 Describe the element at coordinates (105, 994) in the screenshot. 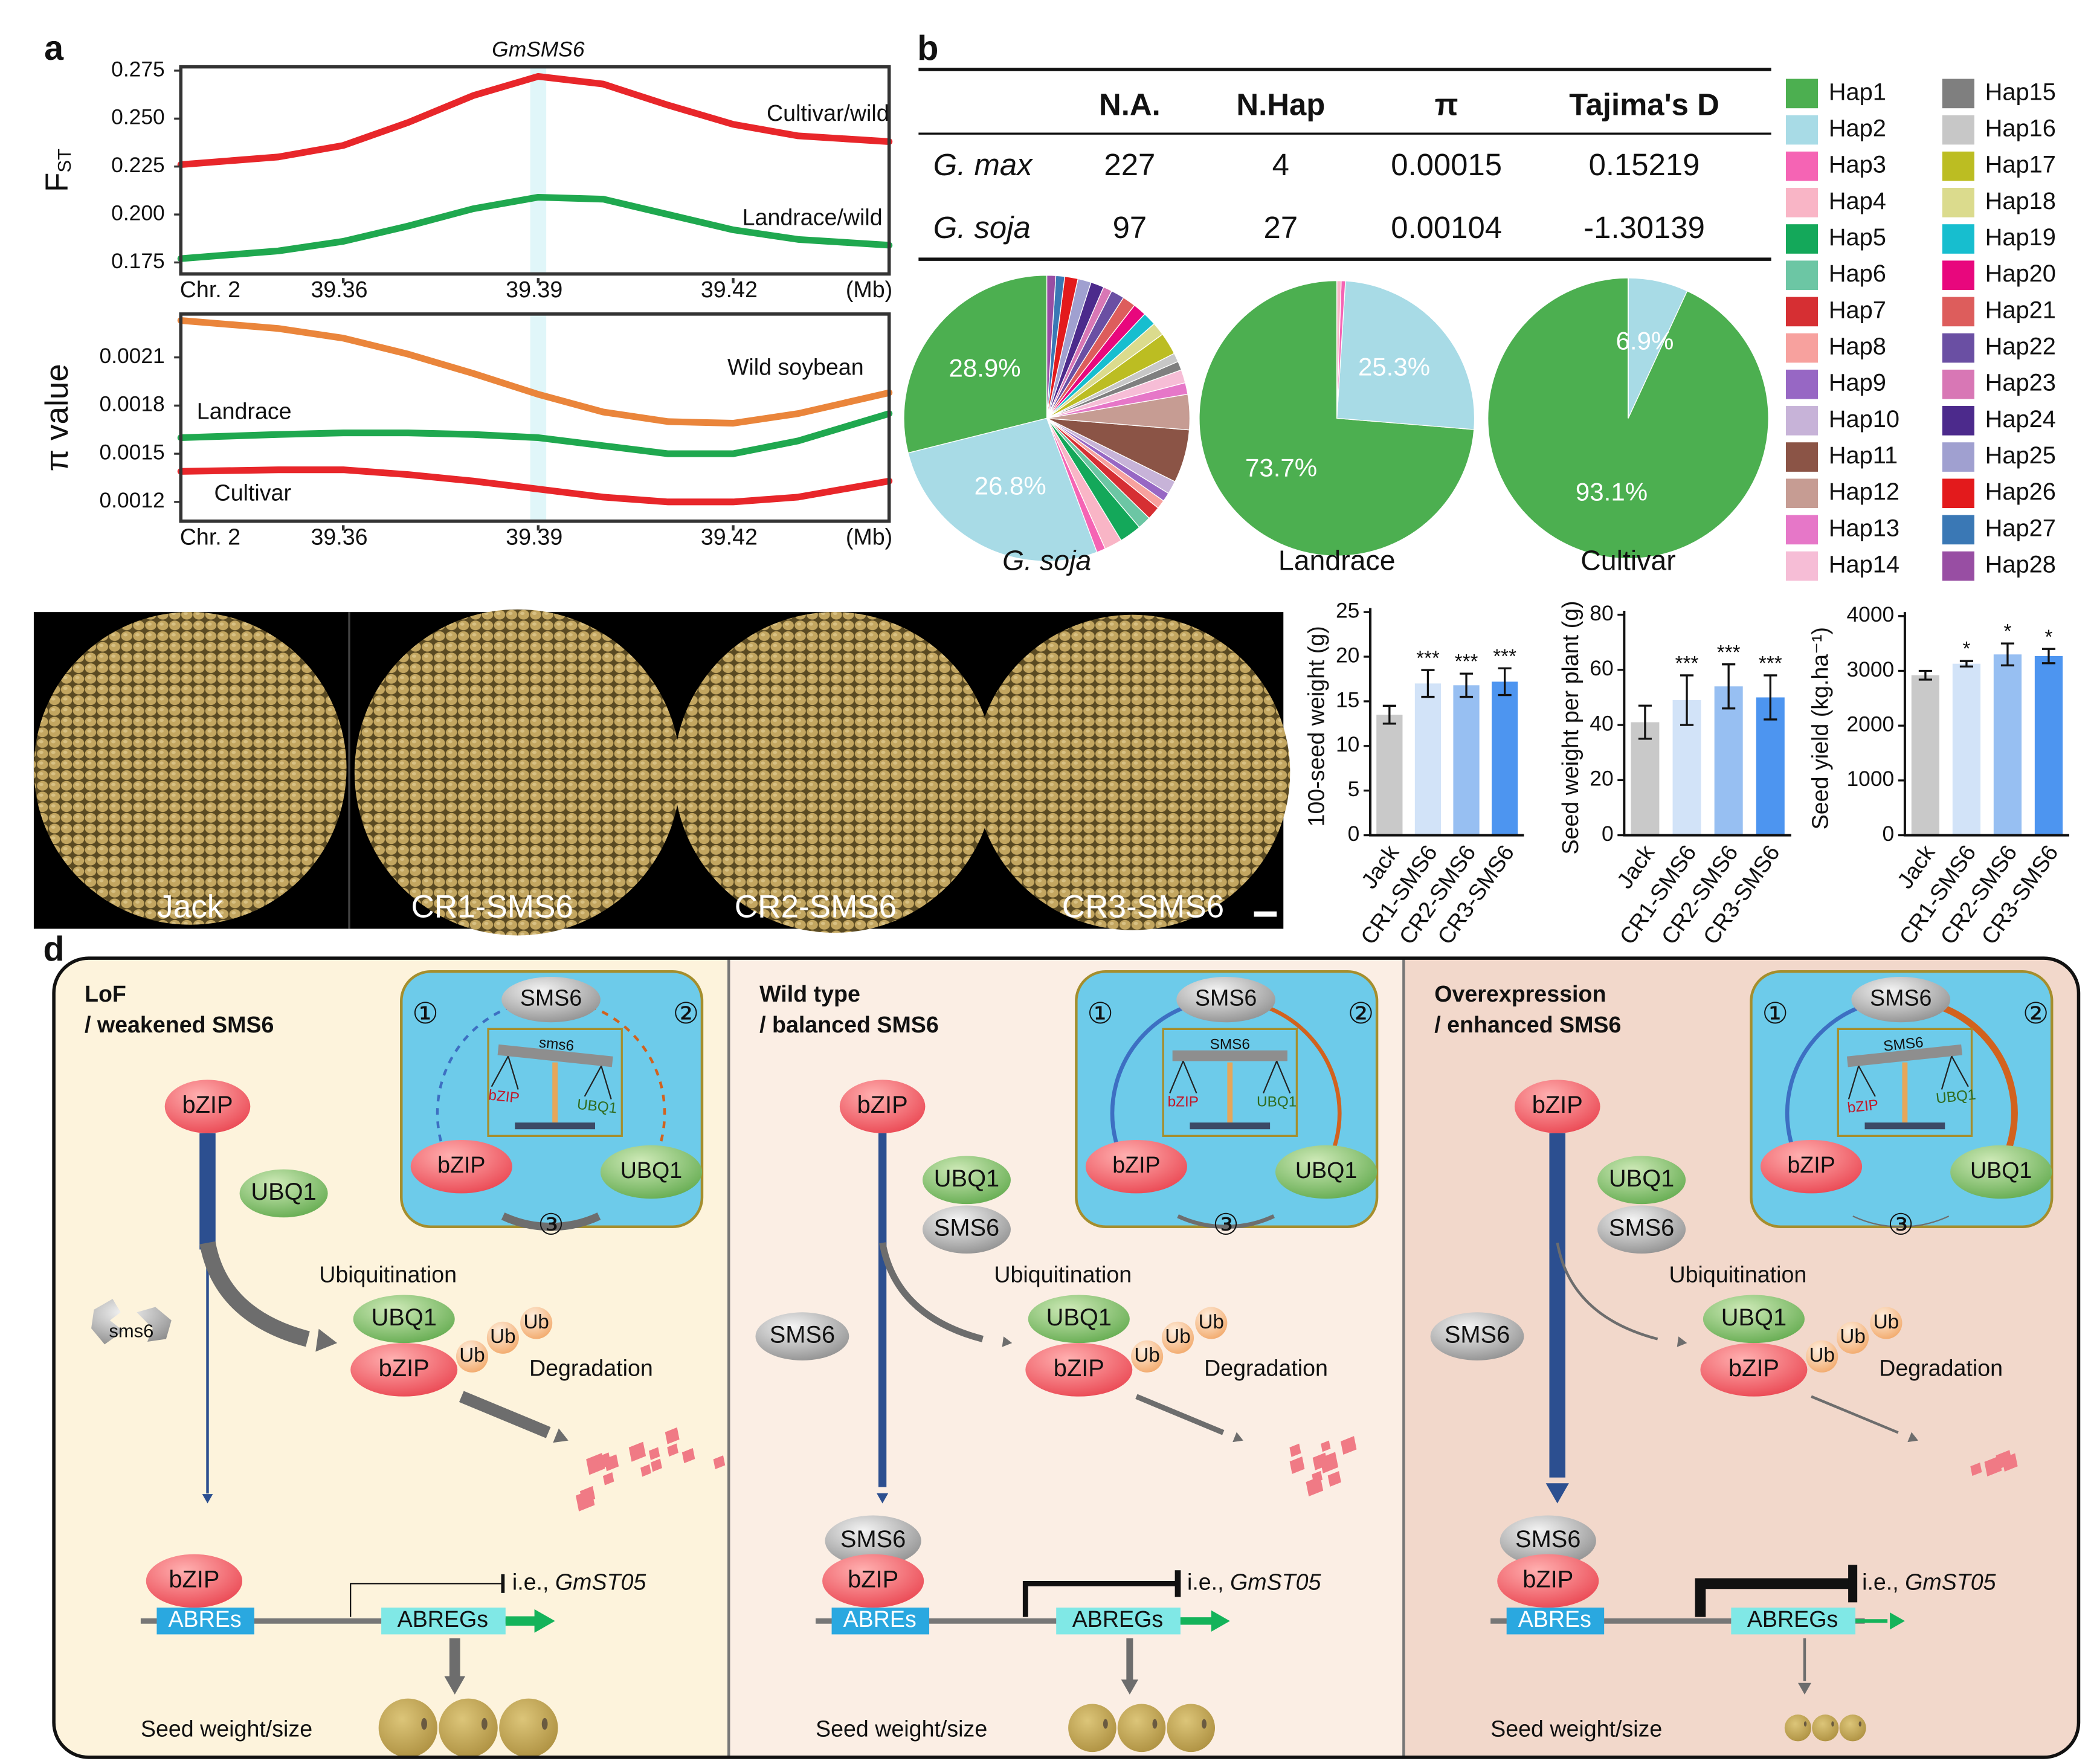

I see `panel-title: LoF` at that location.